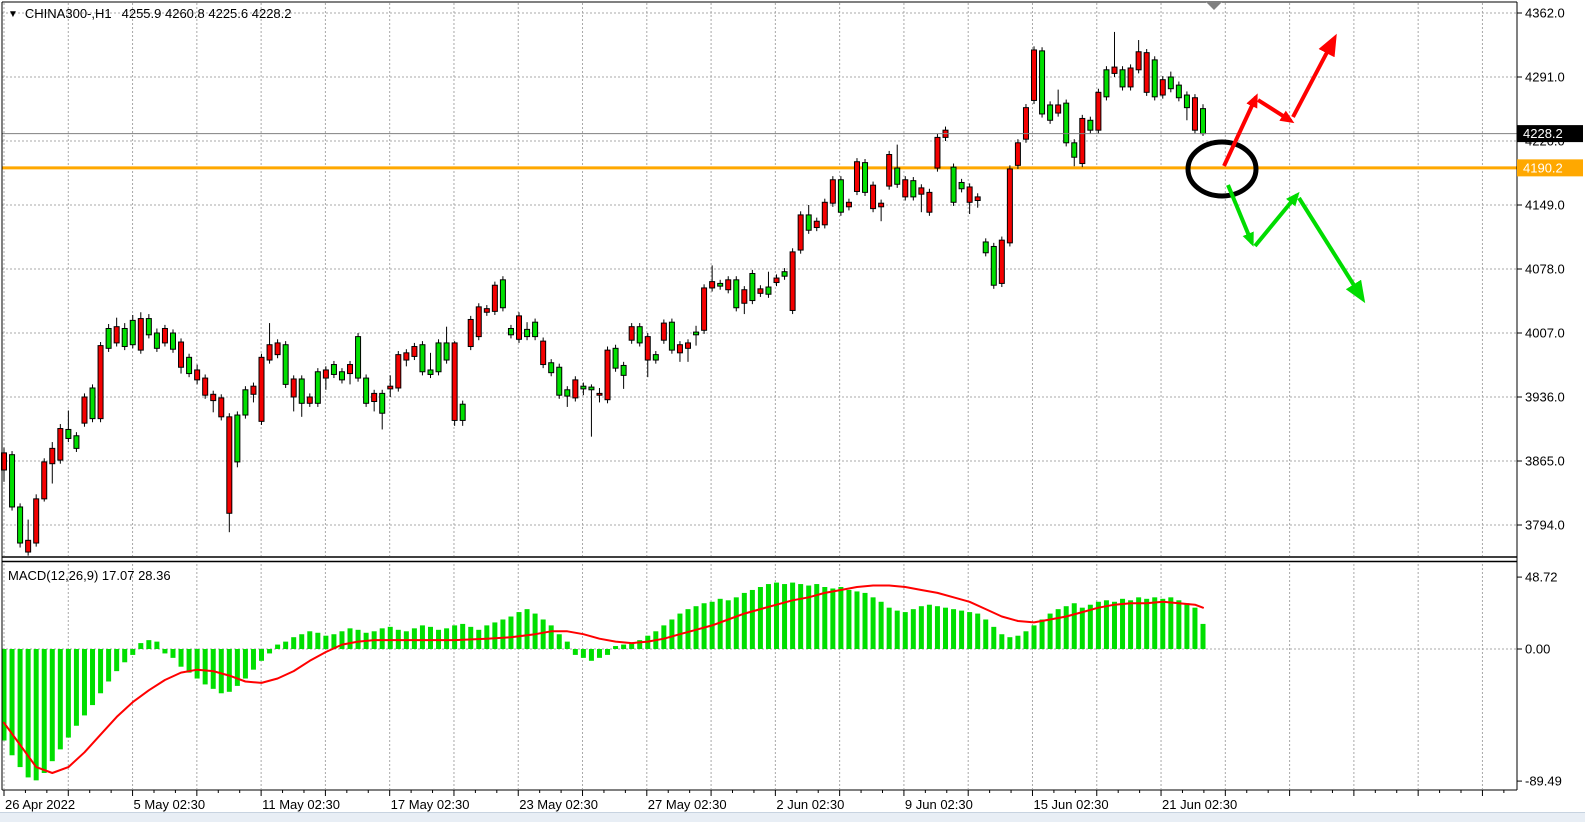 This screenshot has width=1585, height=822. I want to click on price-tick-label: 3936.0, so click(1545, 396).